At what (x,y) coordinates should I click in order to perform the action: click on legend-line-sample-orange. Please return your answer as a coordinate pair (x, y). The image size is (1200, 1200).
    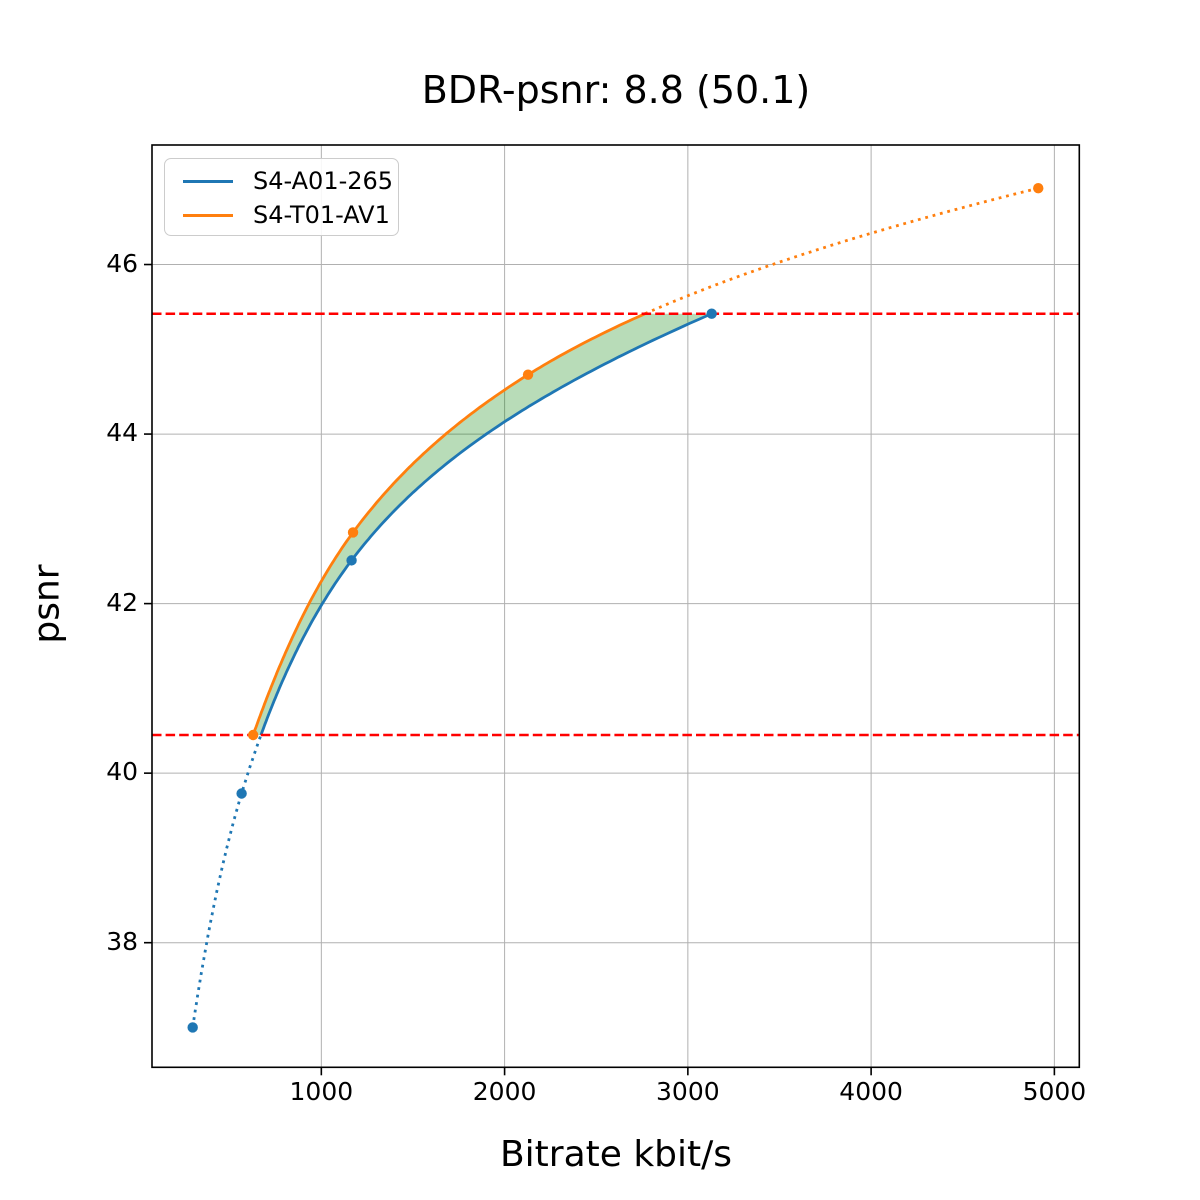
    Looking at the image, I should click on (208, 215).